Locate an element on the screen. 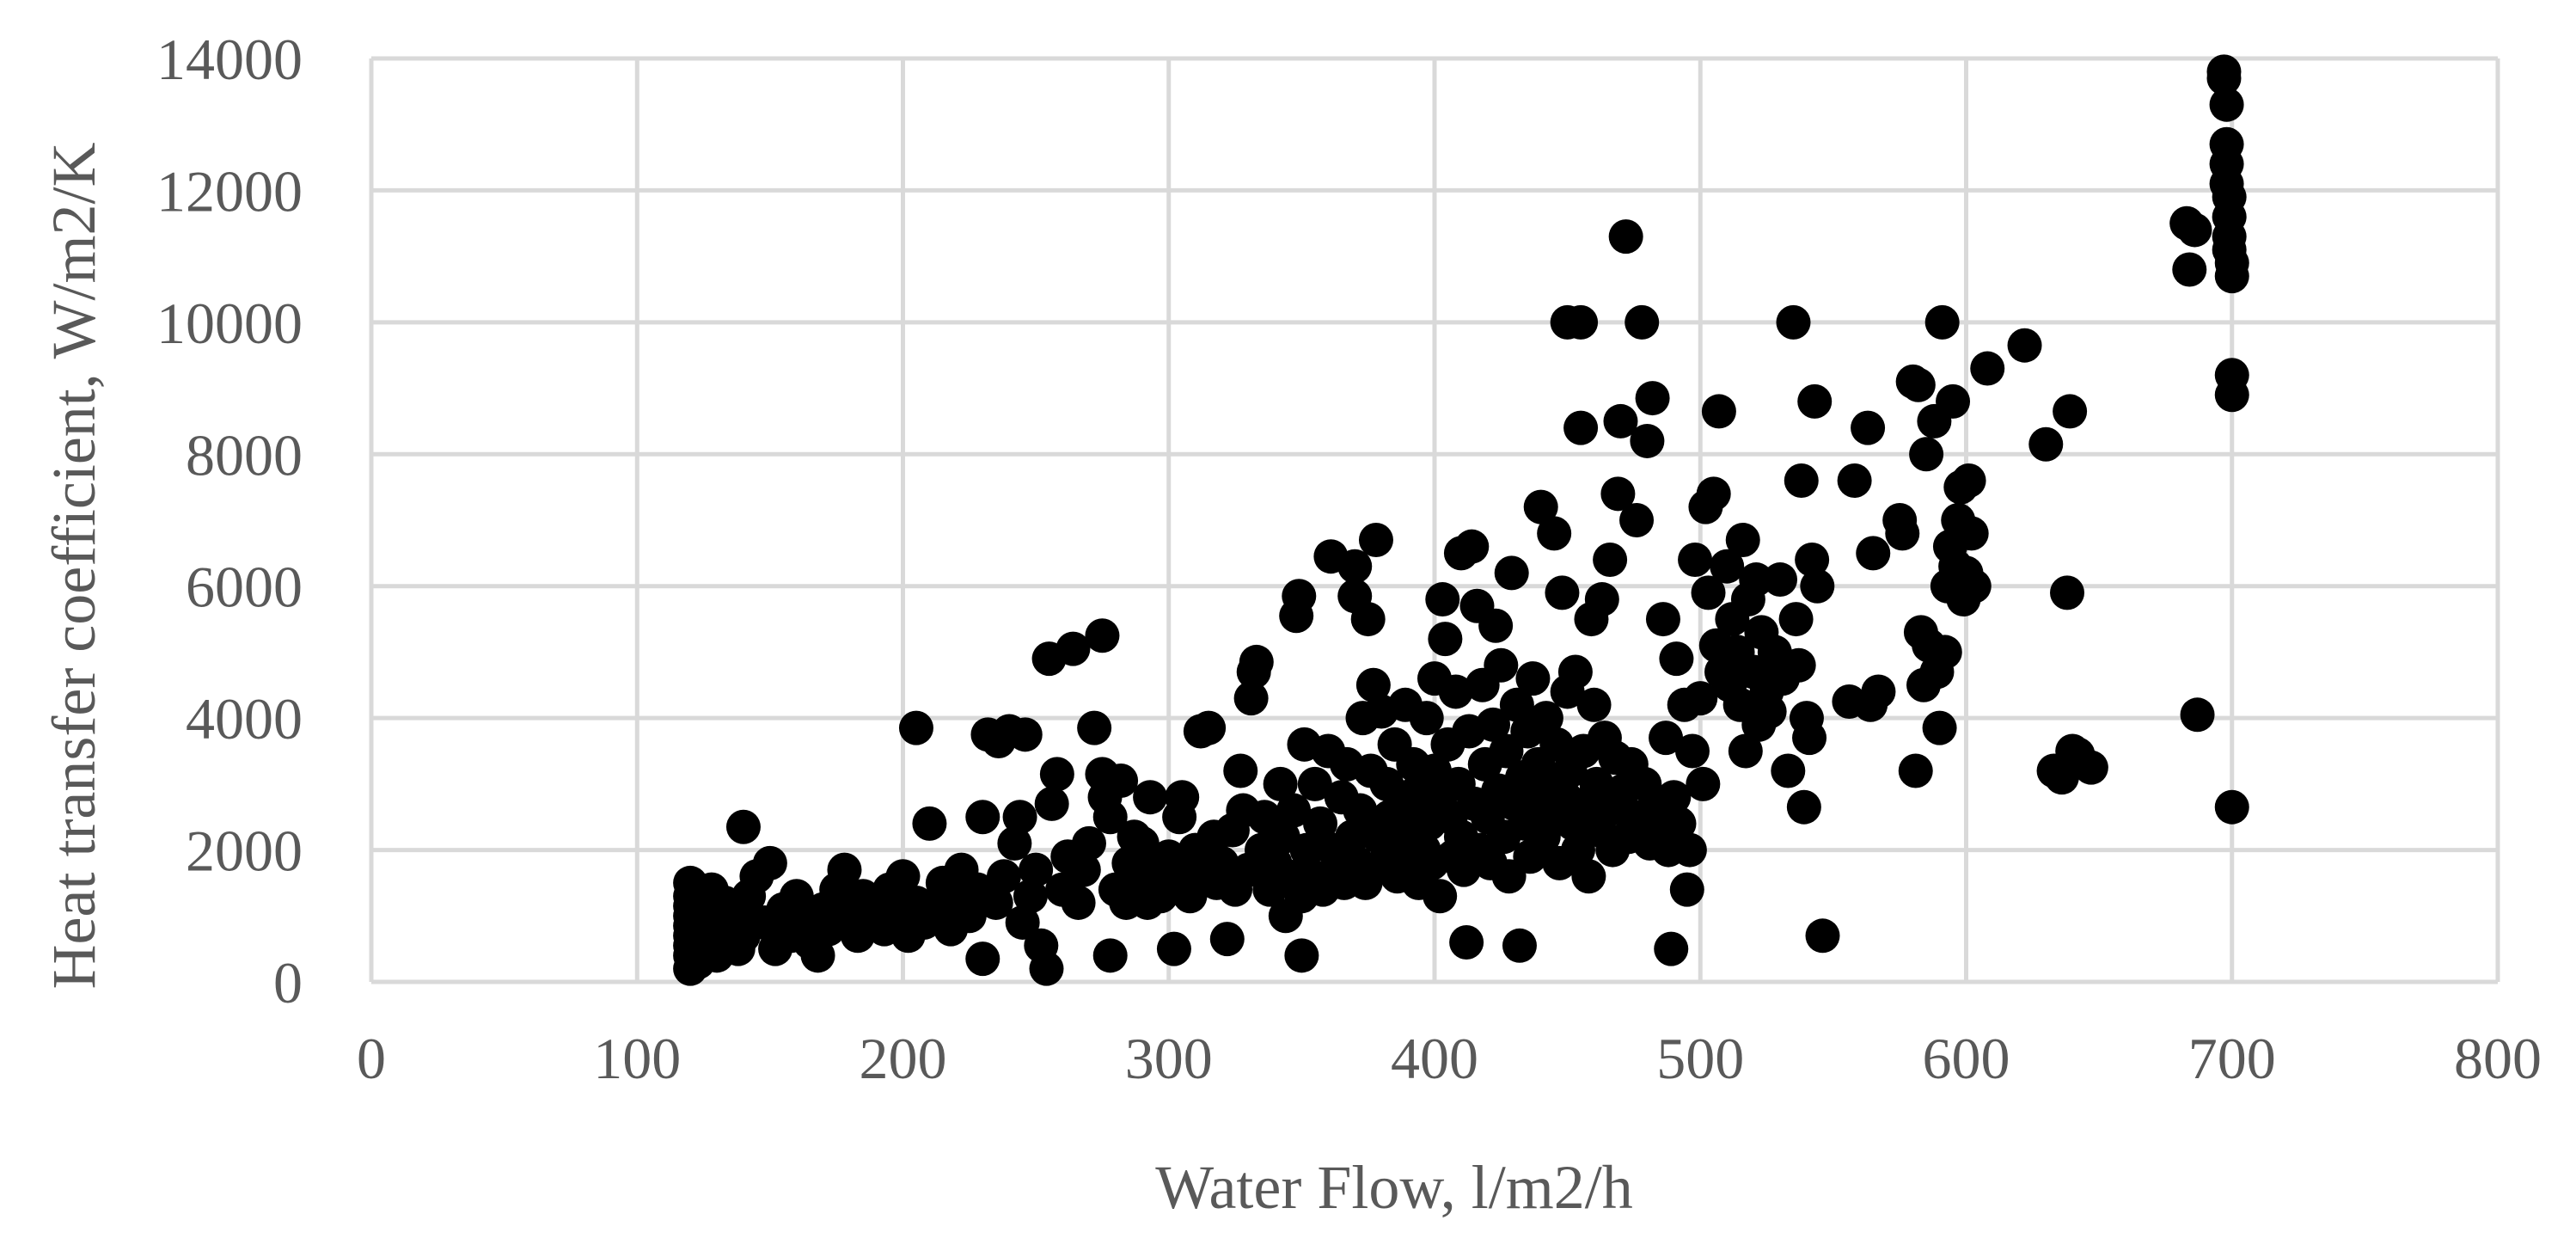 The width and height of the screenshot is (2576, 1245). x-tick-label: 700 is located at coordinates (2232, 1059).